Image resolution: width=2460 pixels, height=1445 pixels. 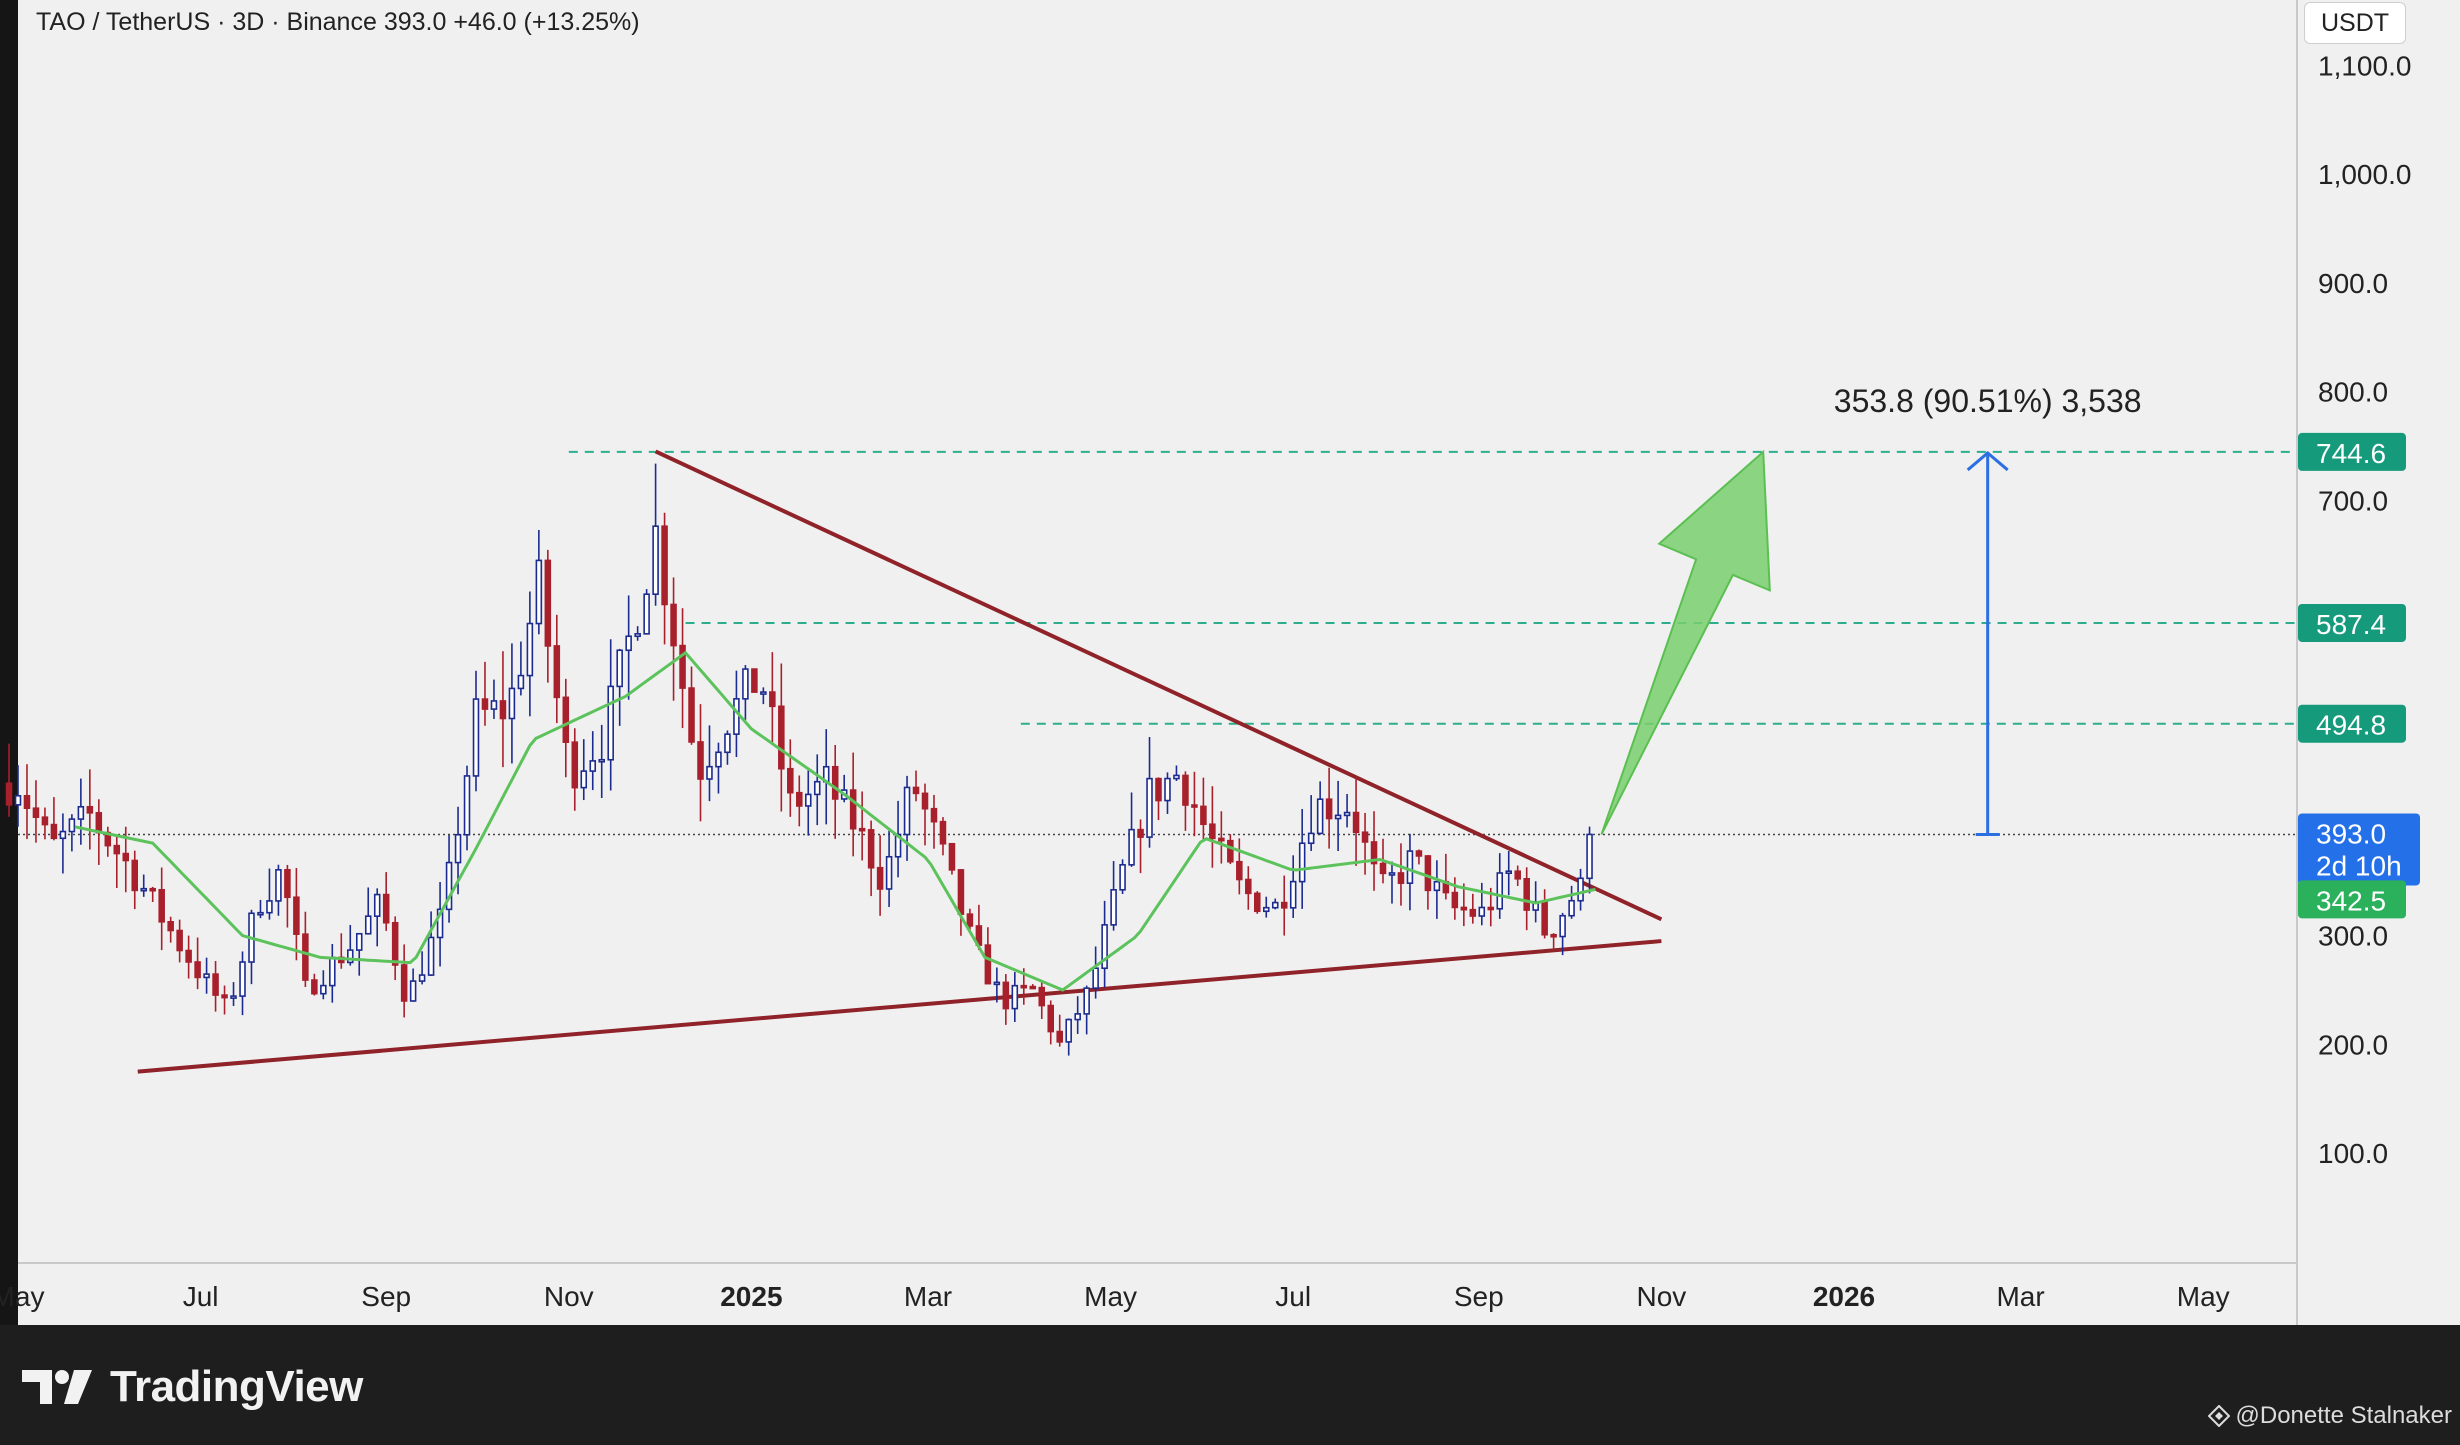 What do you see at coordinates (2378, 662) in the screenshot?
I see `price-scale` at bounding box center [2378, 662].